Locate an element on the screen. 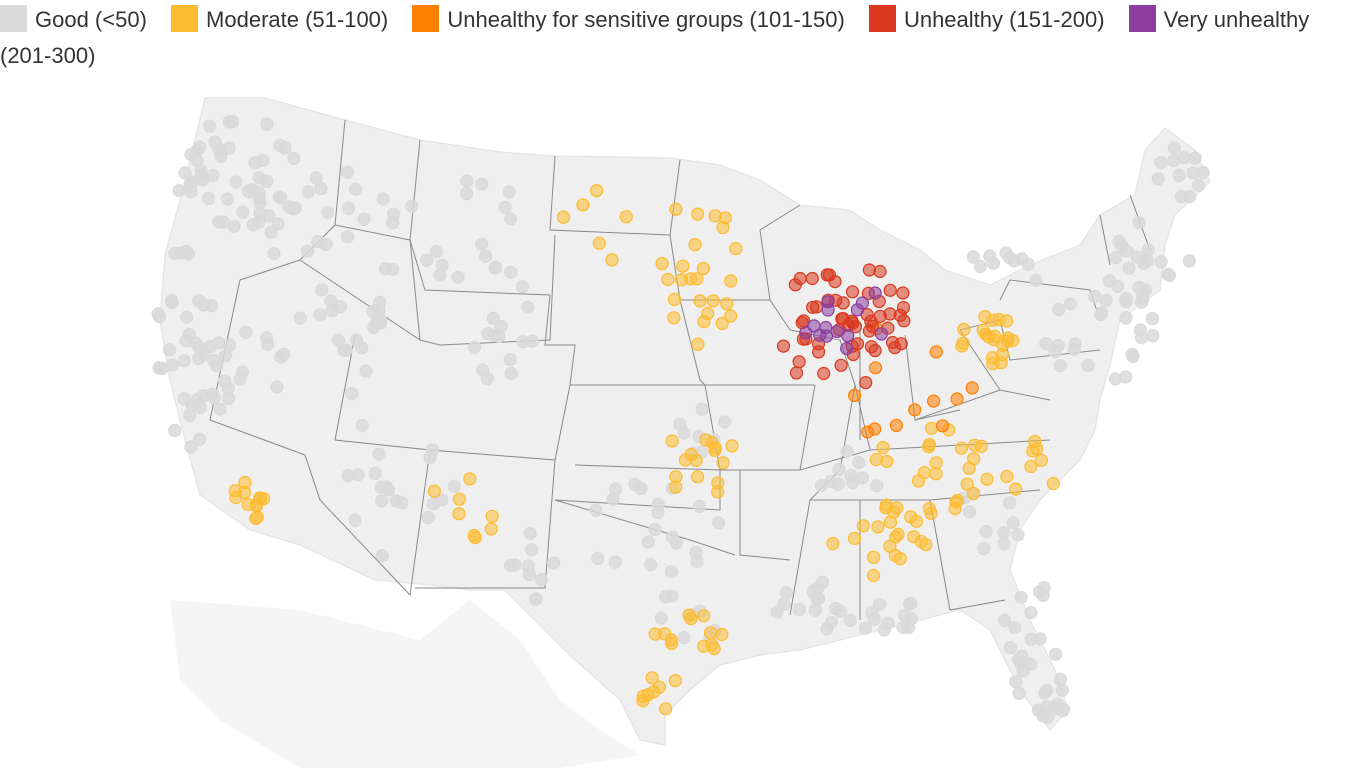  mexico-shape is located at coordinates (405, 684).